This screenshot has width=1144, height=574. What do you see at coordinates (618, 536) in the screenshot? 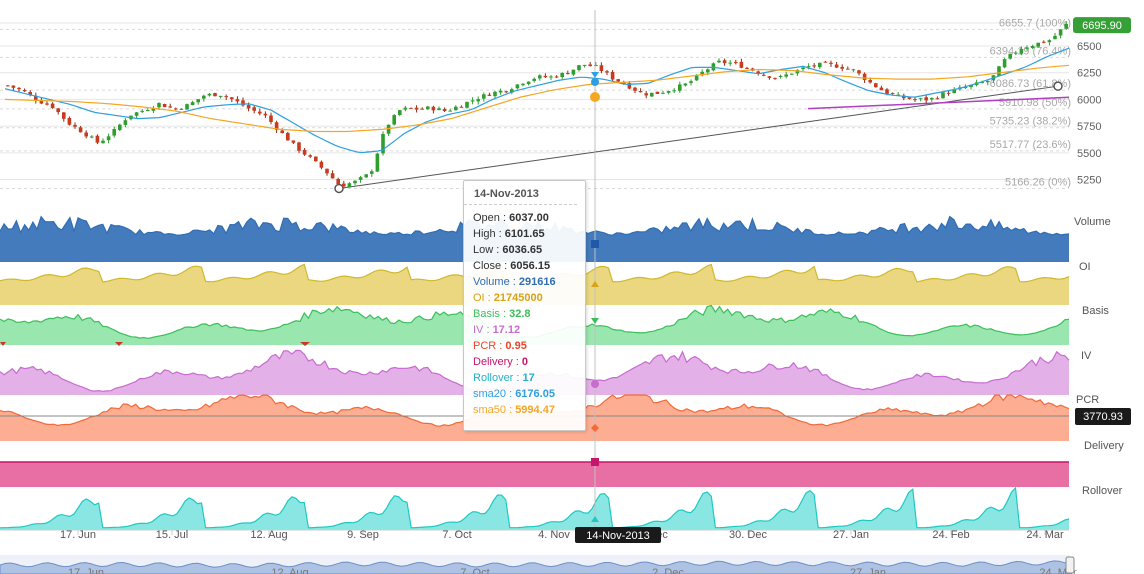
I see `crosshair-date-label: 14-Nov-2013` at bounding box center [618, 536].